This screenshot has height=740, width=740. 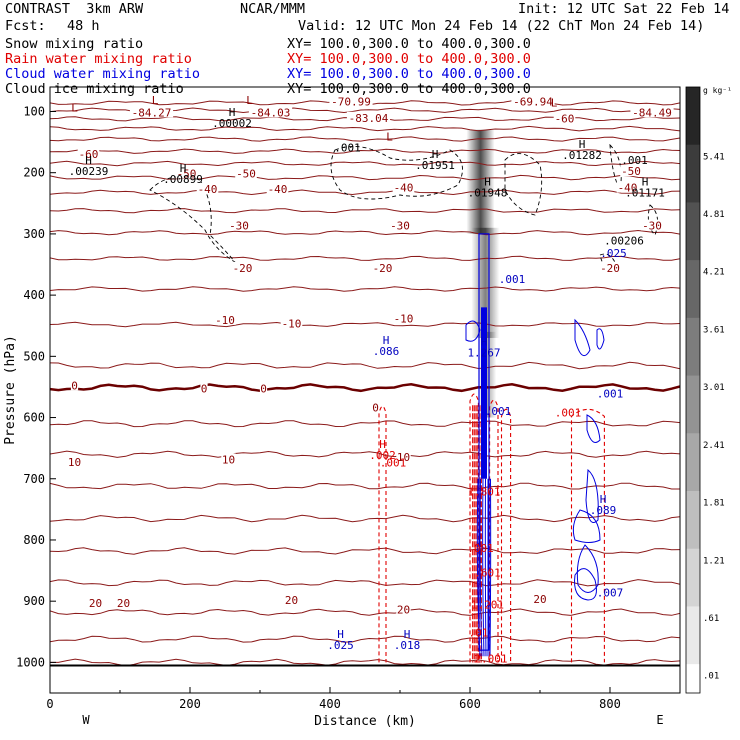 What do you see at coordinates (10, 390) in the screenshot?
I see `y-axis-label: Pressure (hPa)` at bounding box center [10, 390].